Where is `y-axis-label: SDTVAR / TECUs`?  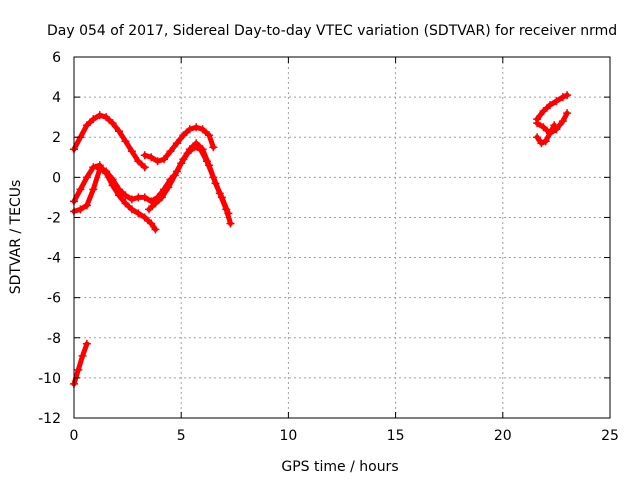
y-axis-label: SDTVAR / TECUs is located at coordinates (16, 237).